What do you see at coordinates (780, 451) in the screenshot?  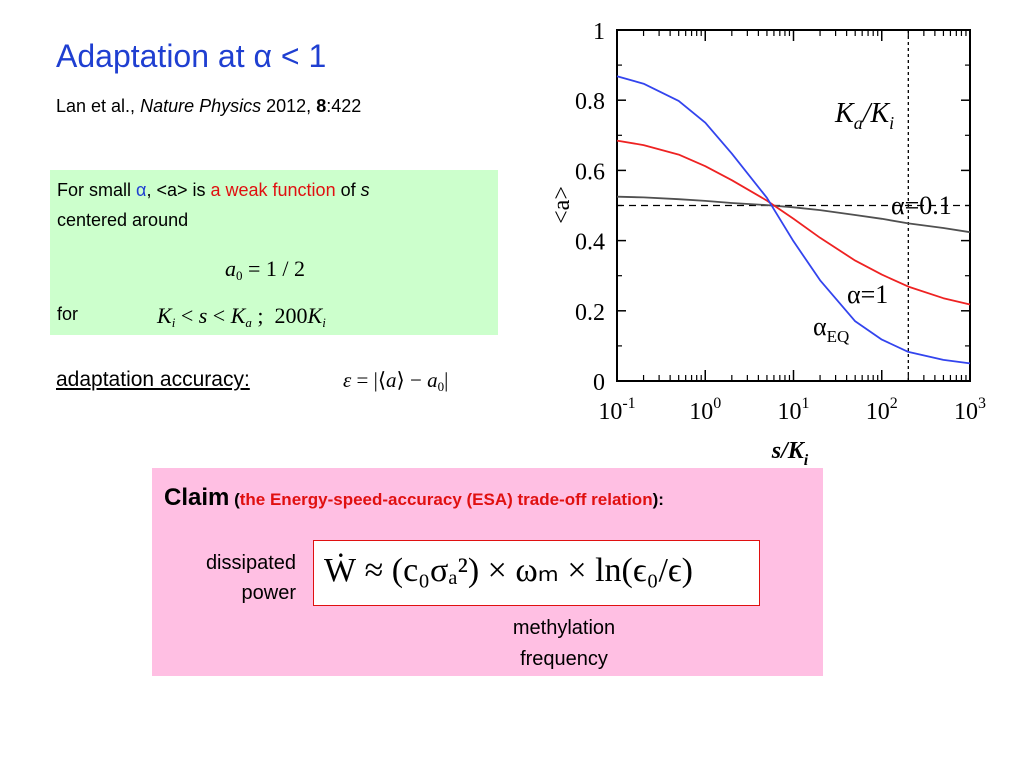 I see `x-label-s: s/` at bounding box center [780, 451].